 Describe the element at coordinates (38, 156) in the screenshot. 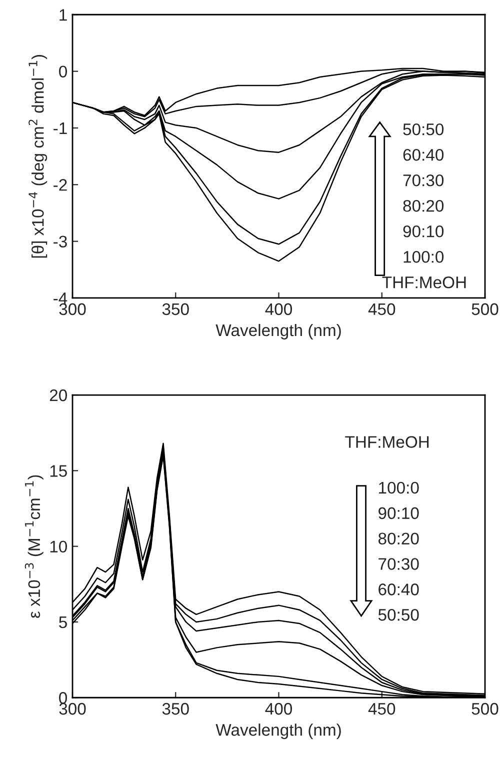

I see `y-axis-title: [θ] x10$^{−4}$ (deg cm$^{2}$ dmol$^{−1}$)` at that location.